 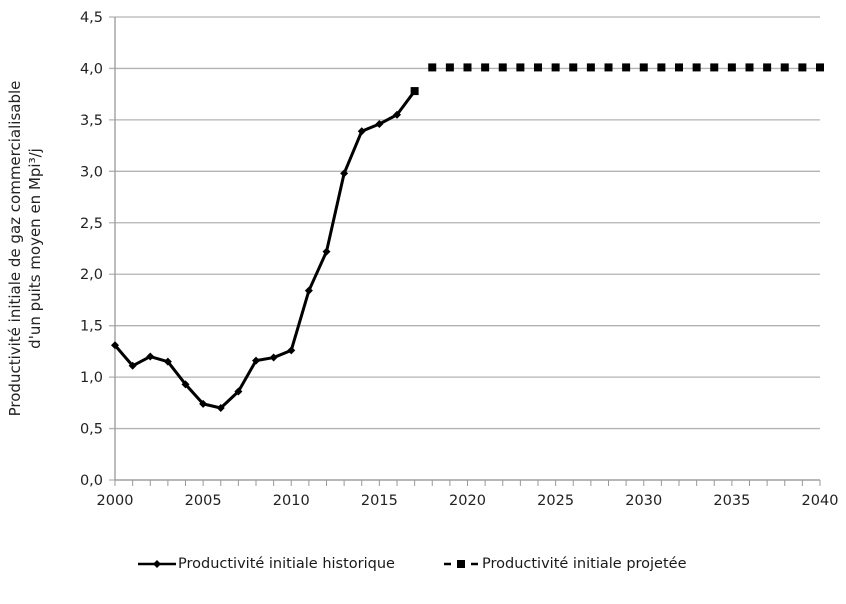 What do you see at coordinates (91, 172) in the screenshot?
I see `y-tick-label: 3,0` at bounding box center [91, 172].